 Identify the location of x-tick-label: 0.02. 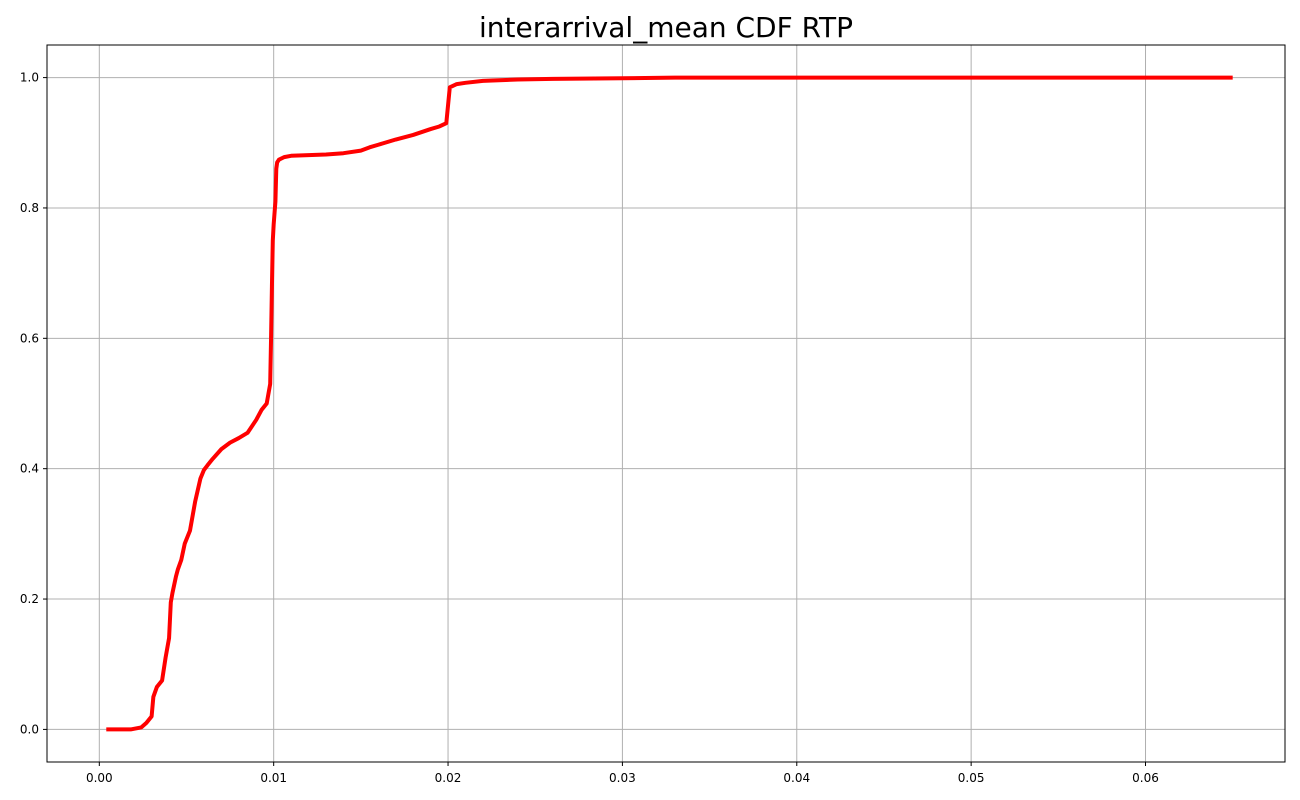
(448, 778).